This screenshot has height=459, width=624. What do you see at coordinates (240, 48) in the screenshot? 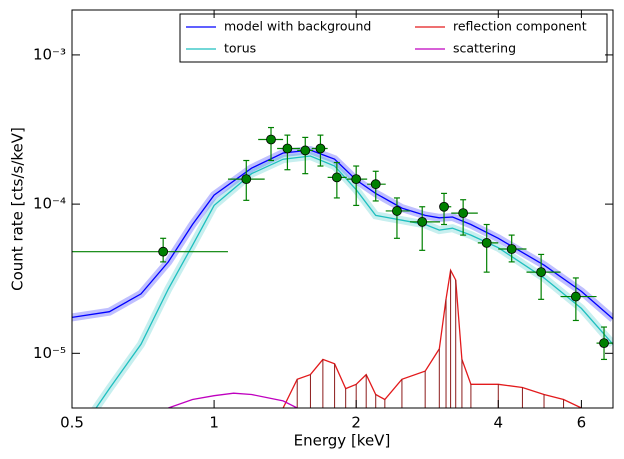
I see `legend-label: torus` at bounding box center [240, 48].